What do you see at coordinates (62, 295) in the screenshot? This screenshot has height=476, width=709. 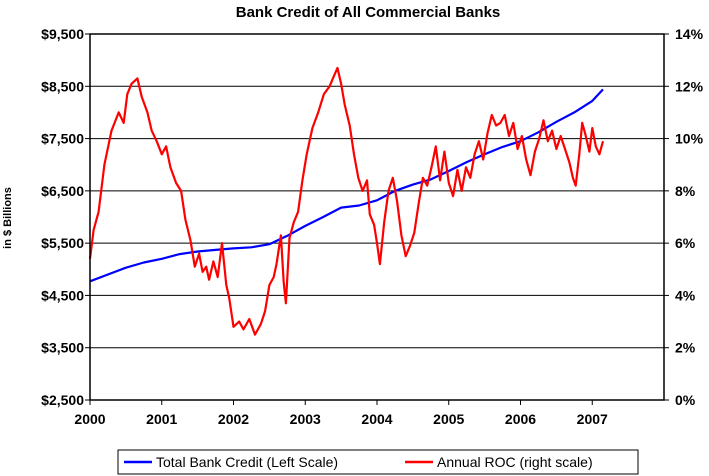 I see `y-left-tick-label-2: $4,500` at bounding box center [62, 295].